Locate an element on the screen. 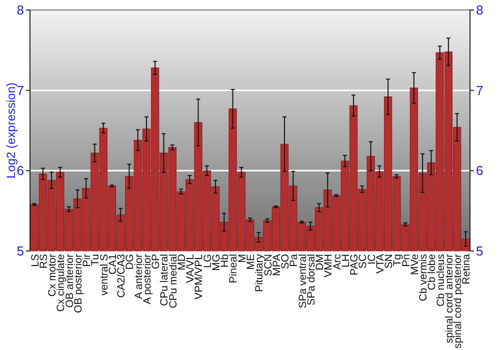 The width and height of the screenshot is (500, 350). x-tick-label: DG is located at coordinates (130, 262).